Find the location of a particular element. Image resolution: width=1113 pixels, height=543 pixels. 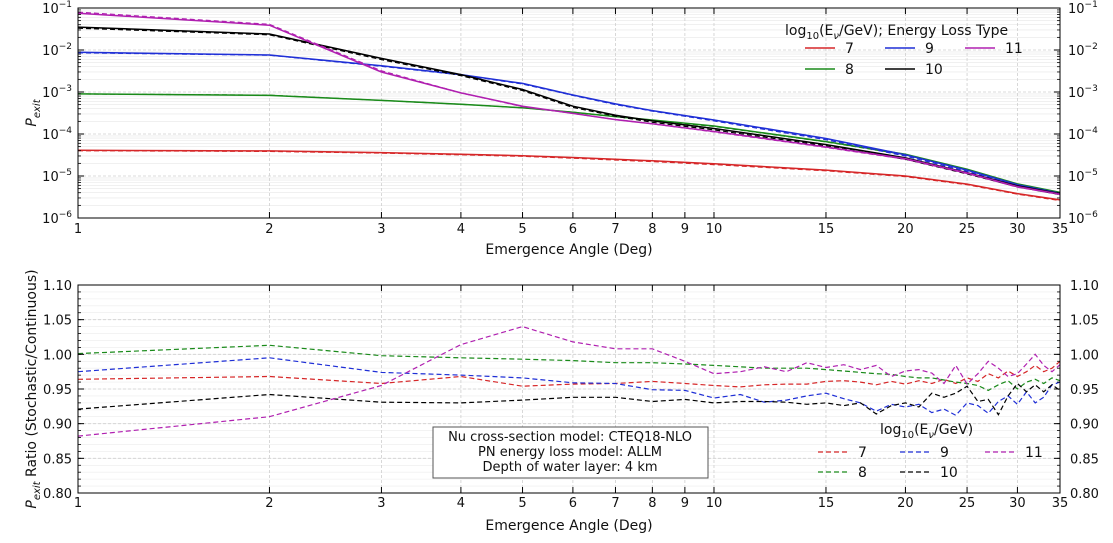

top-y-axis-label-sub: exit is located at coordinates (37, 108).